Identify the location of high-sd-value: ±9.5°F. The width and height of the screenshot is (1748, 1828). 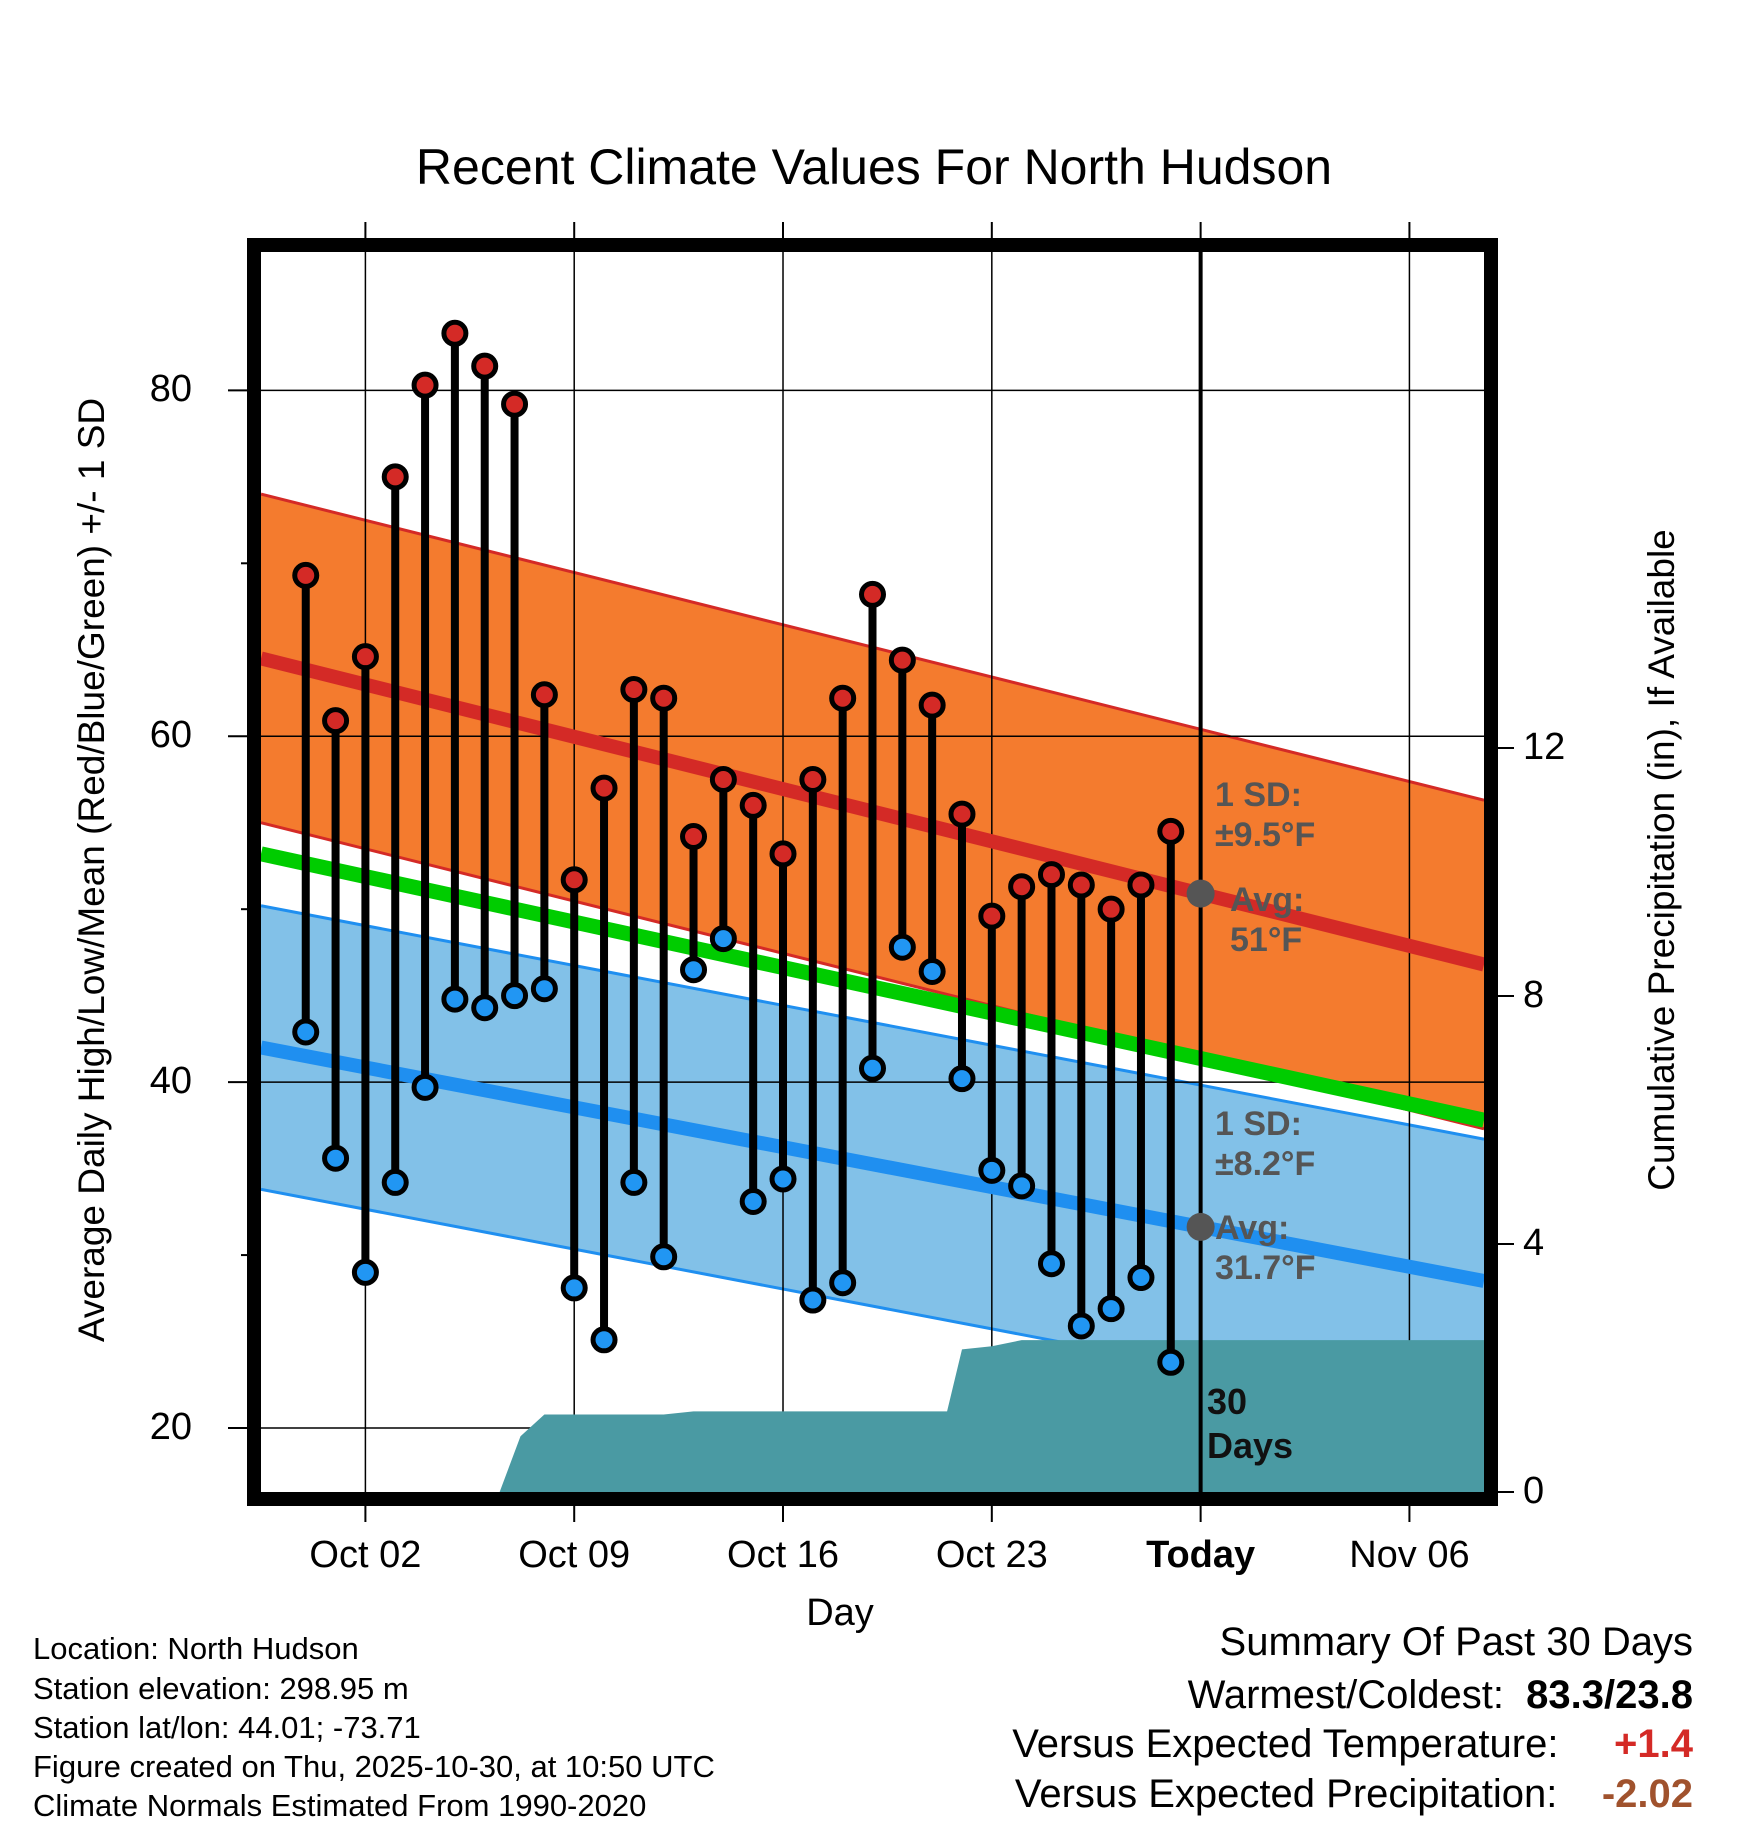
(1265, 835).